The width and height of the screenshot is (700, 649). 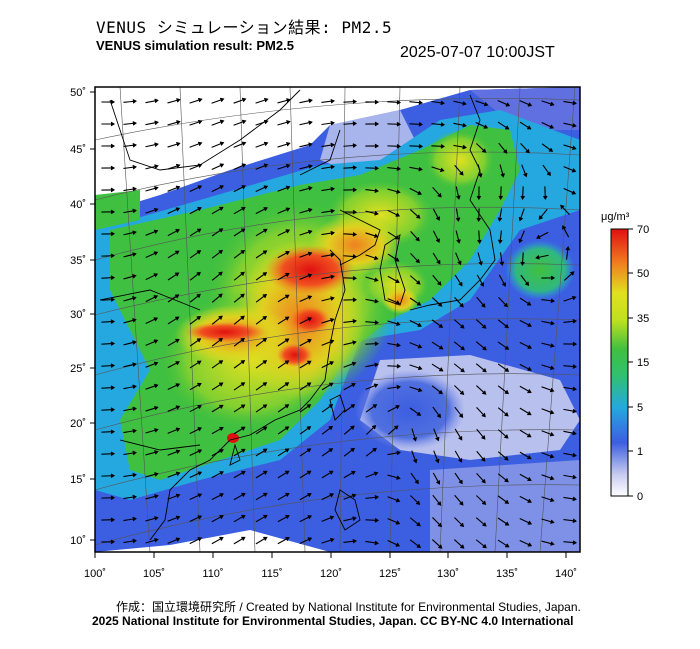 I want to click on lon-tick-label: 100˚, so click(x=95, y=574).